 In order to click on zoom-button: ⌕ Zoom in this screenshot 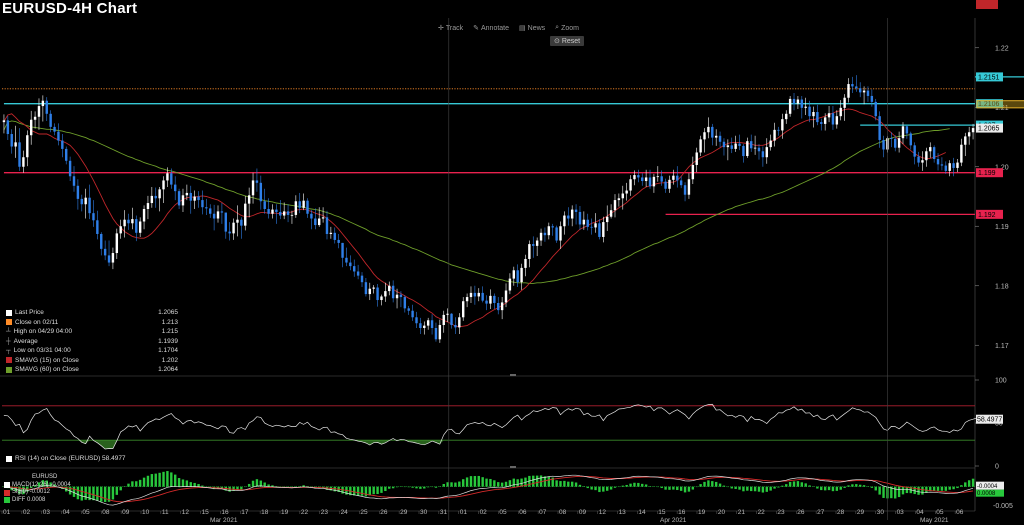, I will do `click(567, 28)`.